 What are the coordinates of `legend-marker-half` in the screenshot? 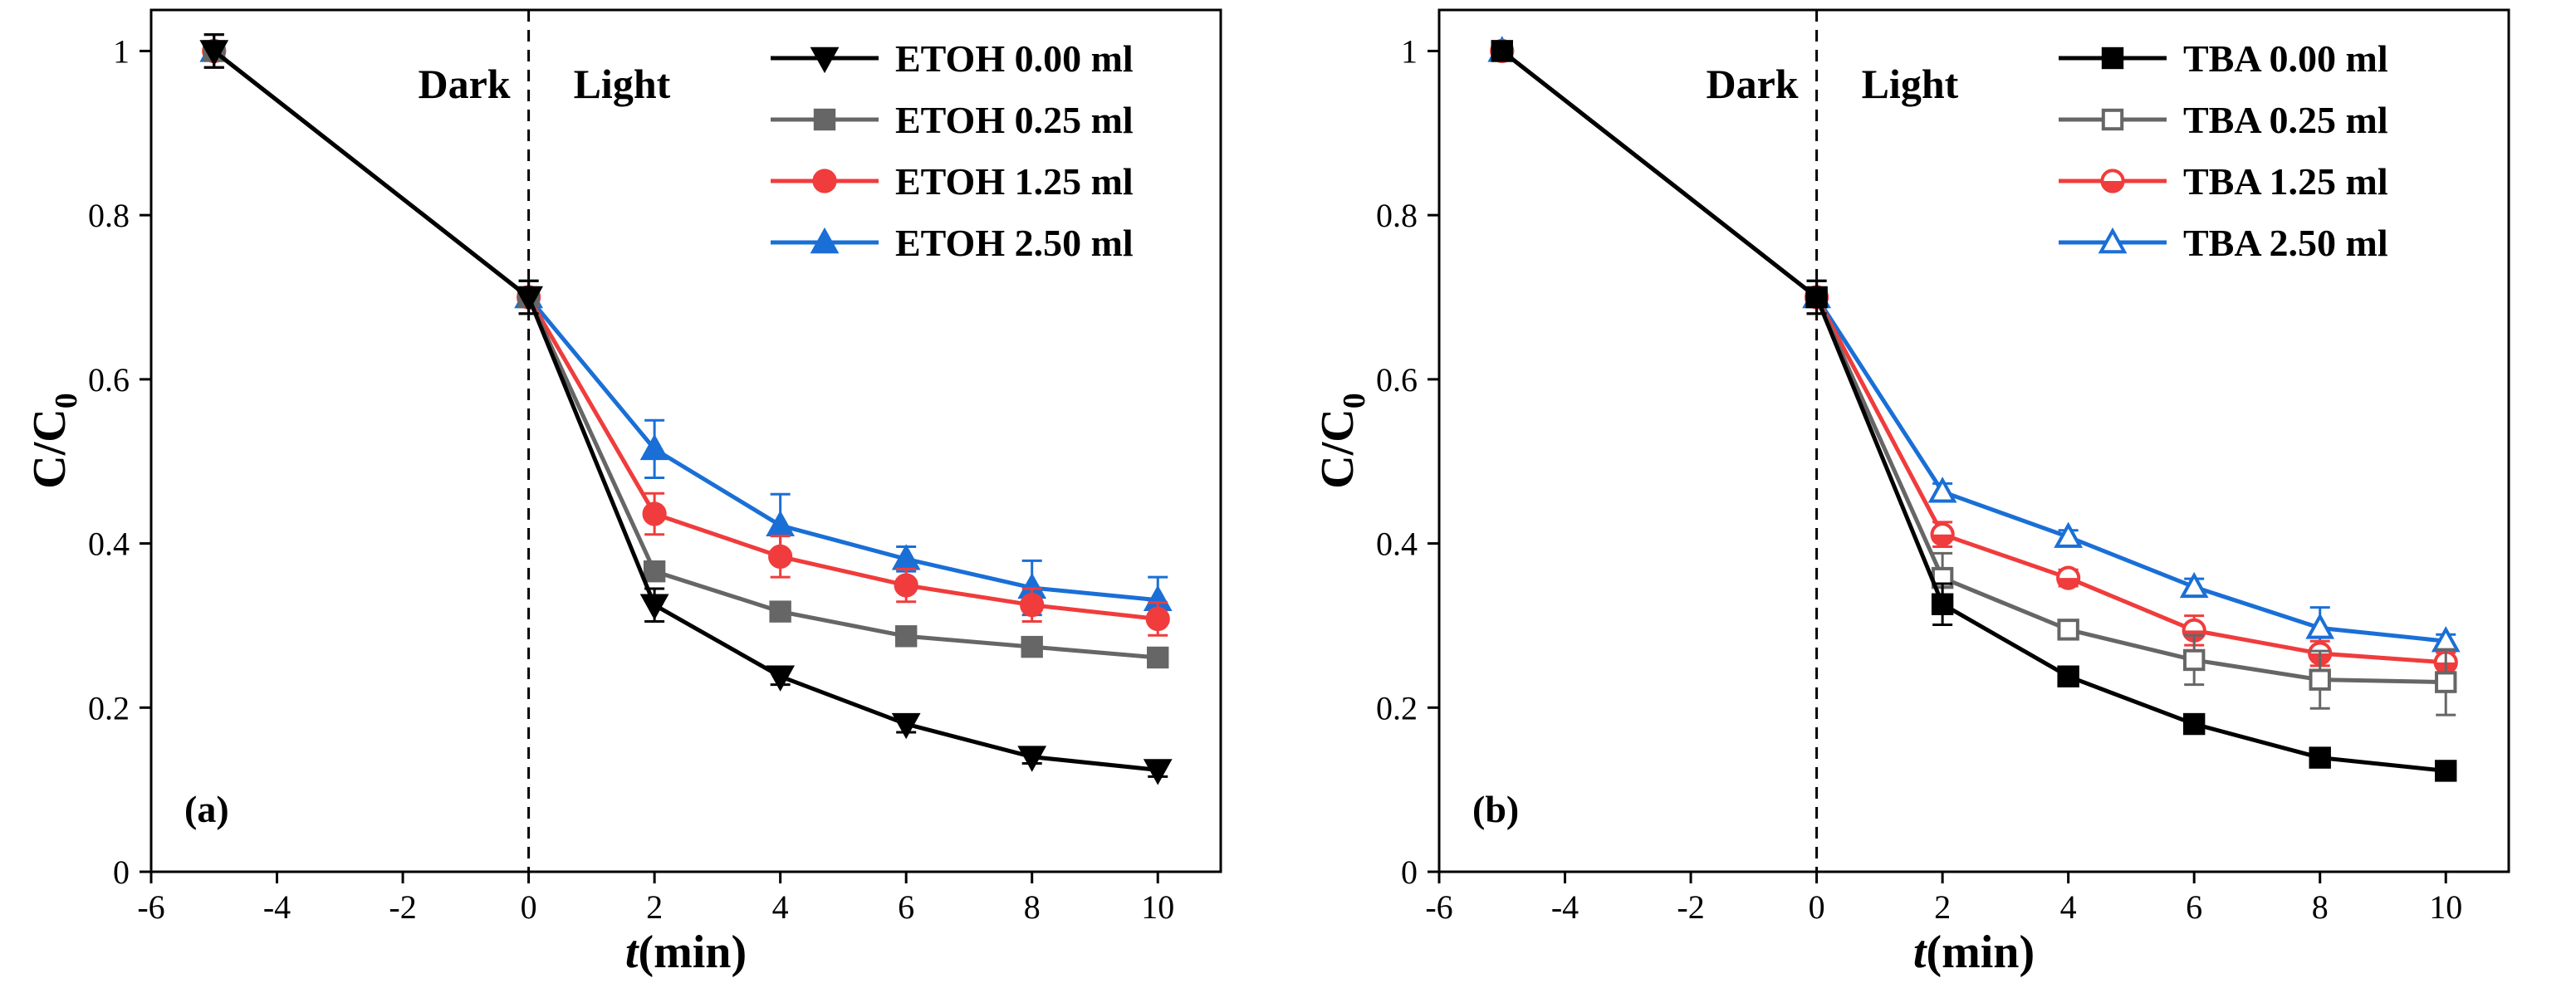 It's located at (2113, 187).